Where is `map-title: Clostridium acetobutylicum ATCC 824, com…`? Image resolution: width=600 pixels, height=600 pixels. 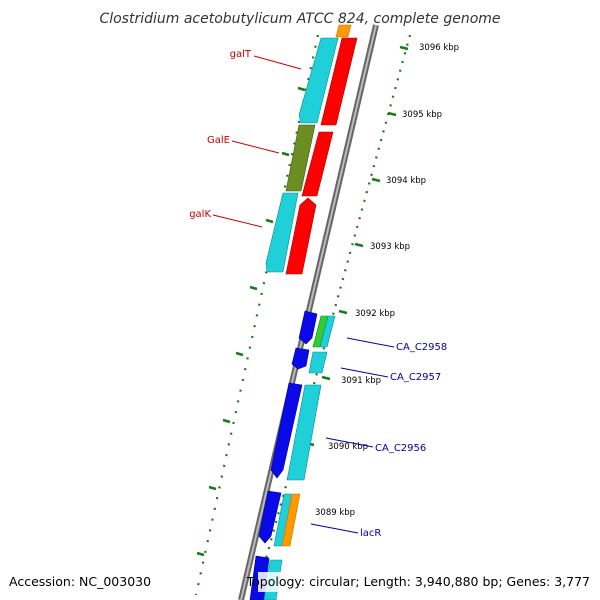
map-title: Clostridium acetobutylicum ATCC 824, com… is located at coordinates (299, 19).